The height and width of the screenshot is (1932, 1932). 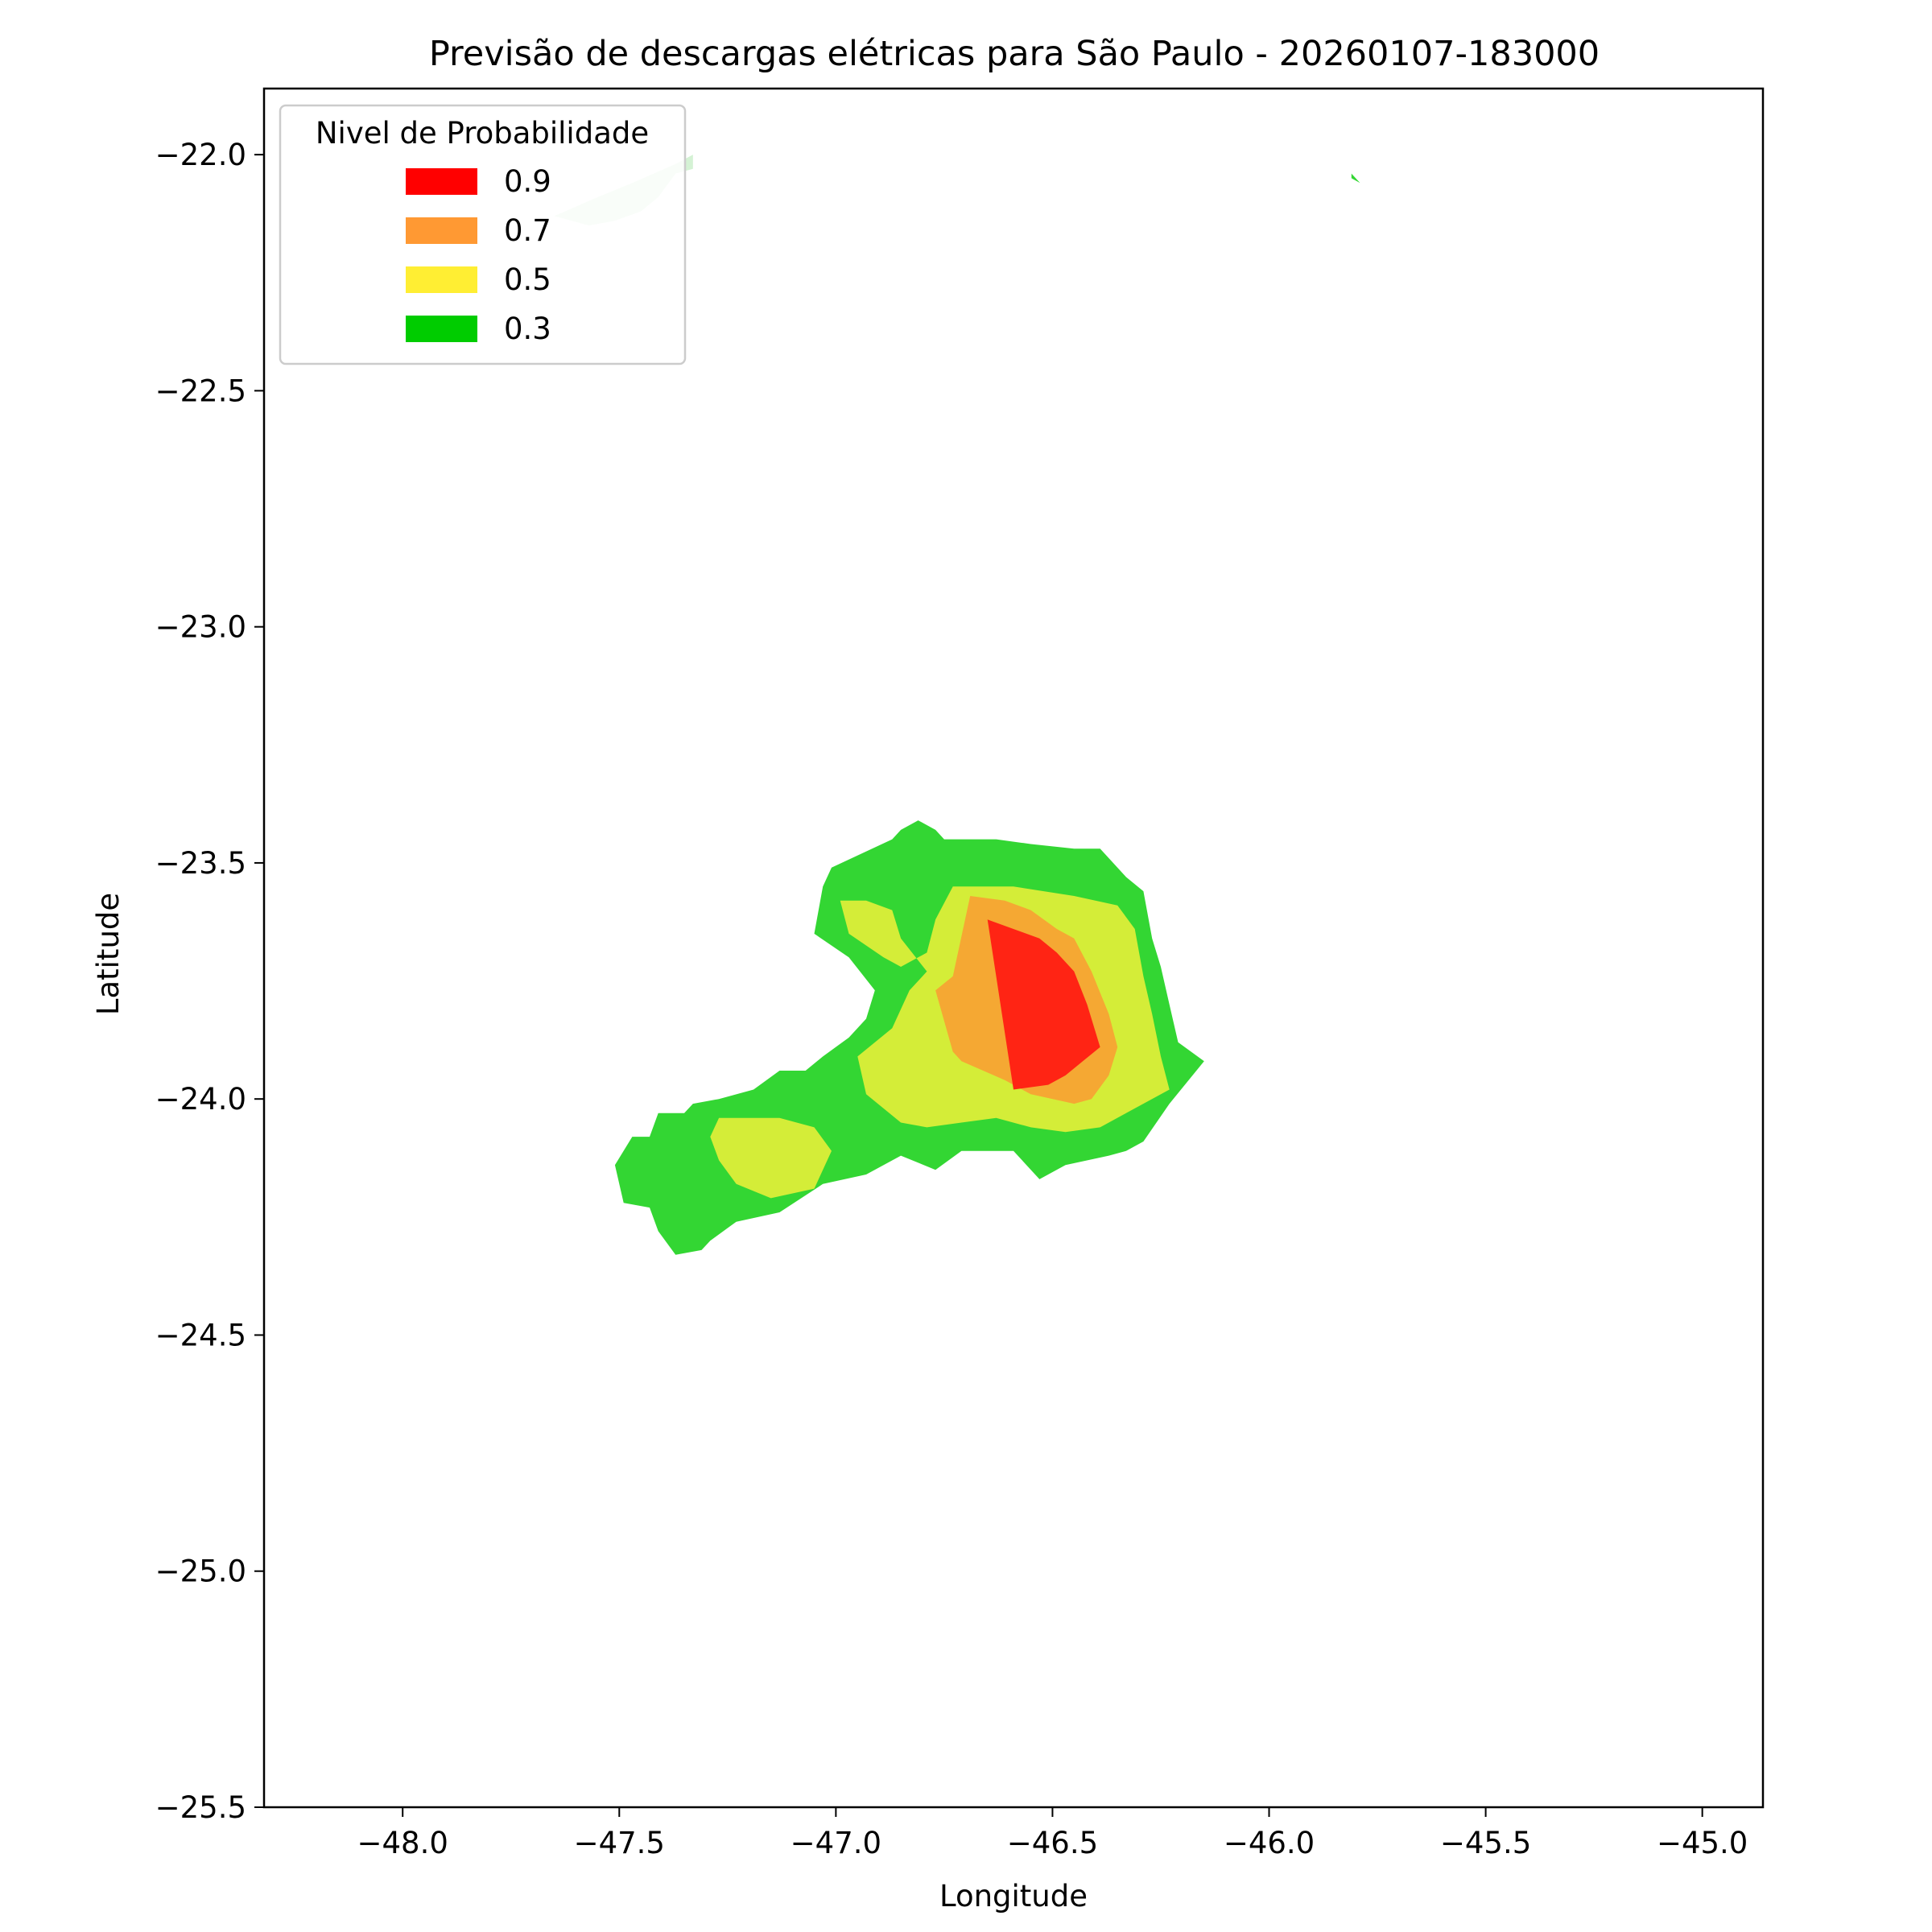 What do you see at coordinates (527, 181) in the screenshot?
I see `legend-label: 0.9` at bounding box center [527, 181].